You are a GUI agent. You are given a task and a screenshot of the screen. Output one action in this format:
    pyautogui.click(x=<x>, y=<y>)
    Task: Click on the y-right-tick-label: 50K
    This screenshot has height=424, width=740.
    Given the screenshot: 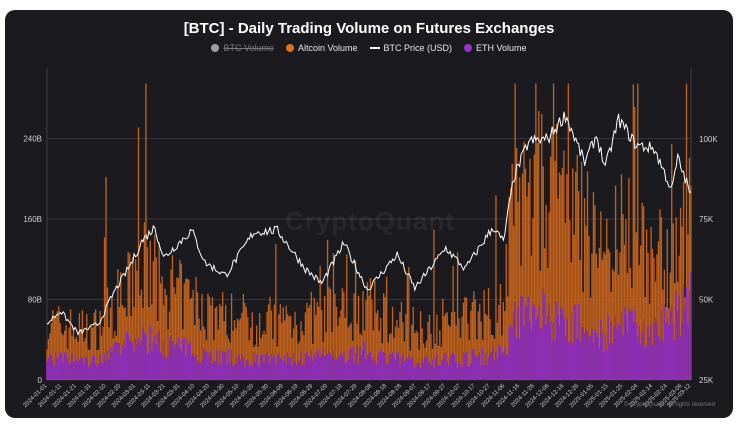 What is the action you would take?
    pyautogui.click(x=706, y=300)
    